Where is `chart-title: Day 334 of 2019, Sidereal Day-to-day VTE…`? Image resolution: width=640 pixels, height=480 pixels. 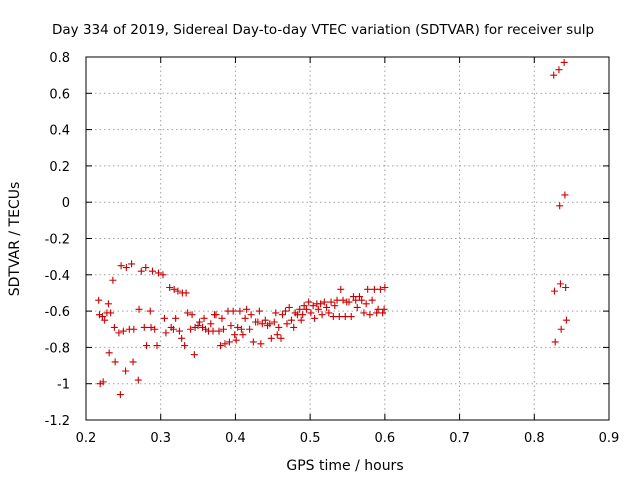 chart-title: Day 334 of 2019, Sidereal Day-to-day VTE… is located at coordinates (323, 30).